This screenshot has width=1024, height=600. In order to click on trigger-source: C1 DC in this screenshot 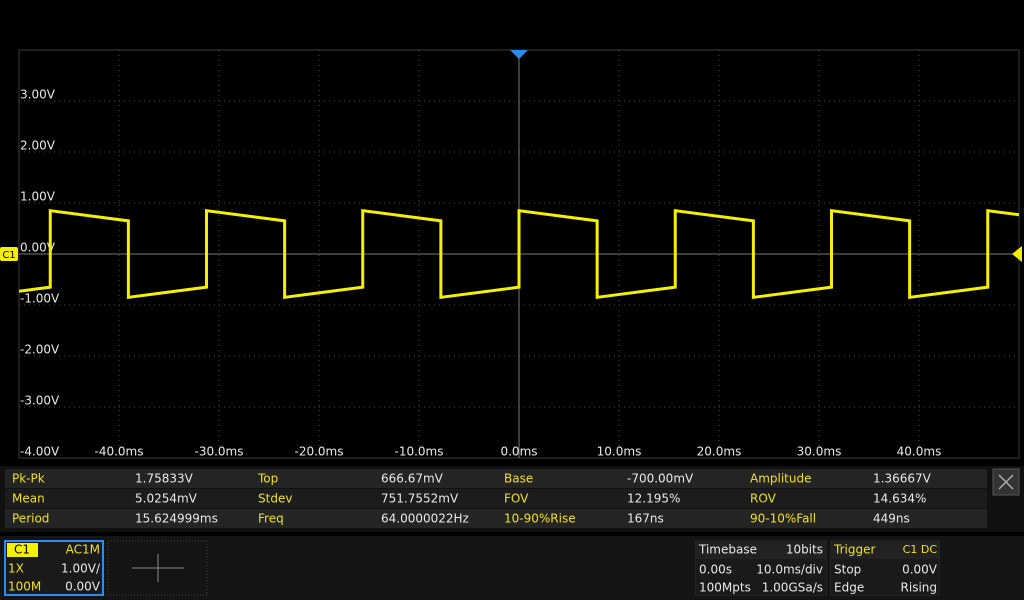, I will do `click(920, 549)`.